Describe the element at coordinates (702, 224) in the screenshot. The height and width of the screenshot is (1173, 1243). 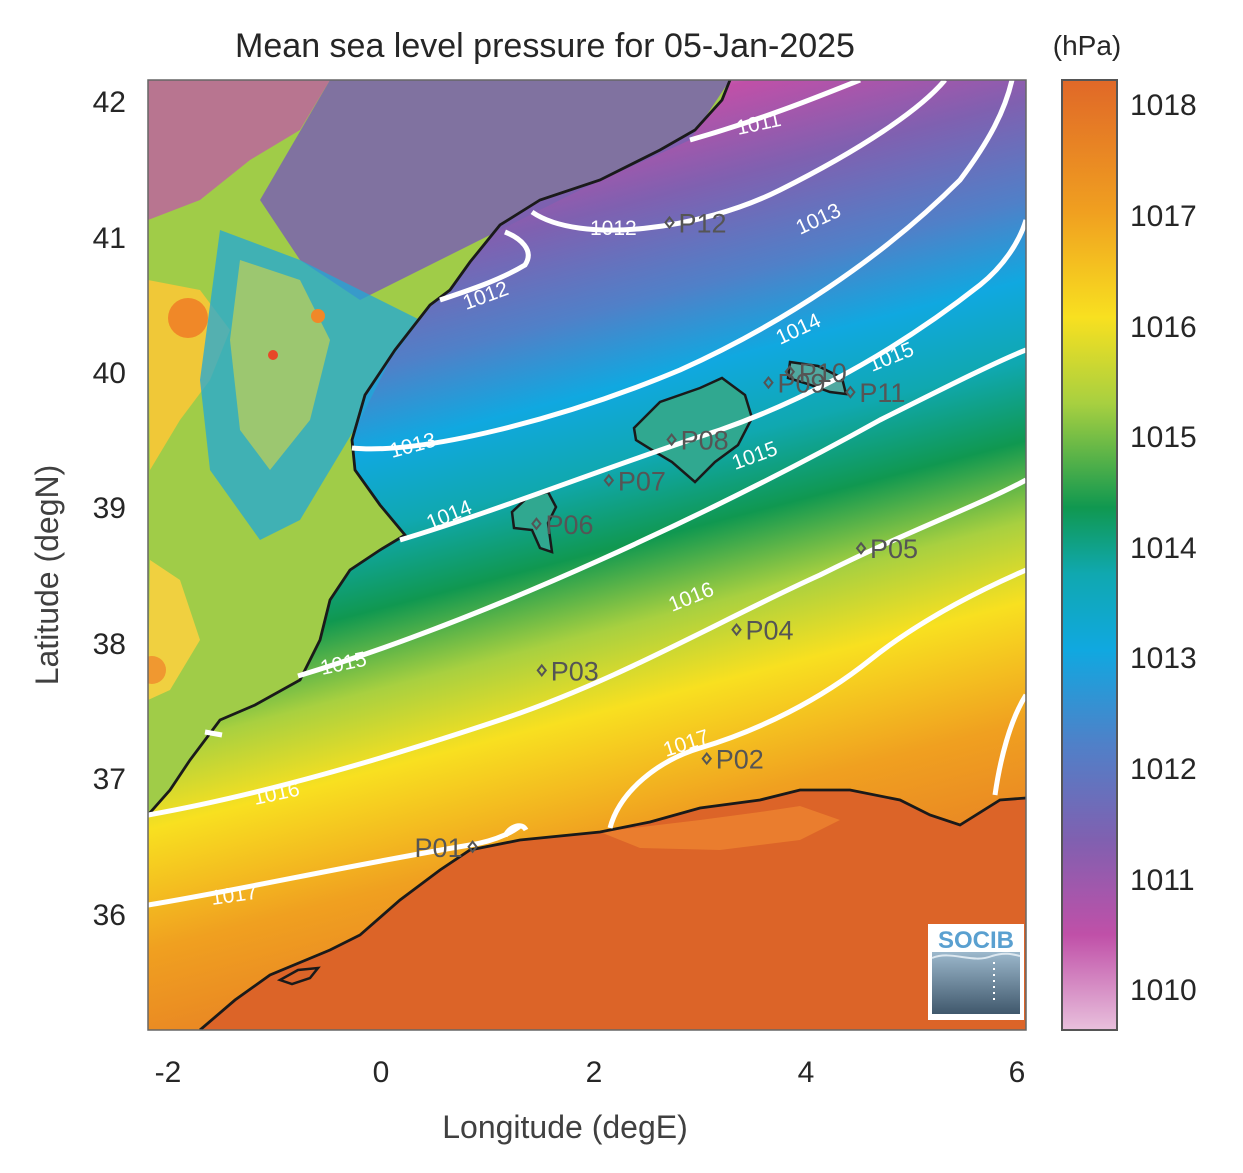
I see `station-label: P12` at that location.